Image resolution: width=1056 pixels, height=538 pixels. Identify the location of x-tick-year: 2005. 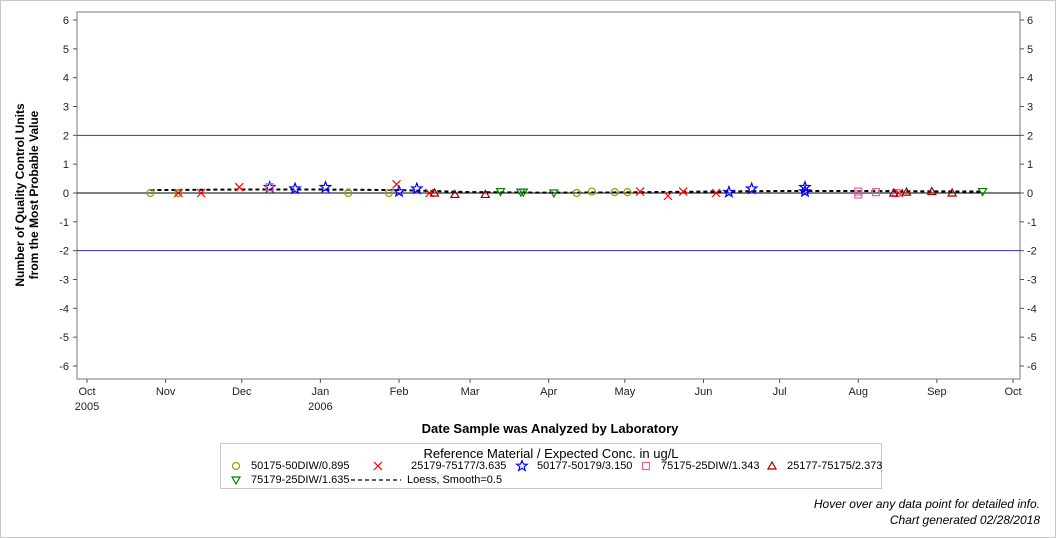
(87, 407).